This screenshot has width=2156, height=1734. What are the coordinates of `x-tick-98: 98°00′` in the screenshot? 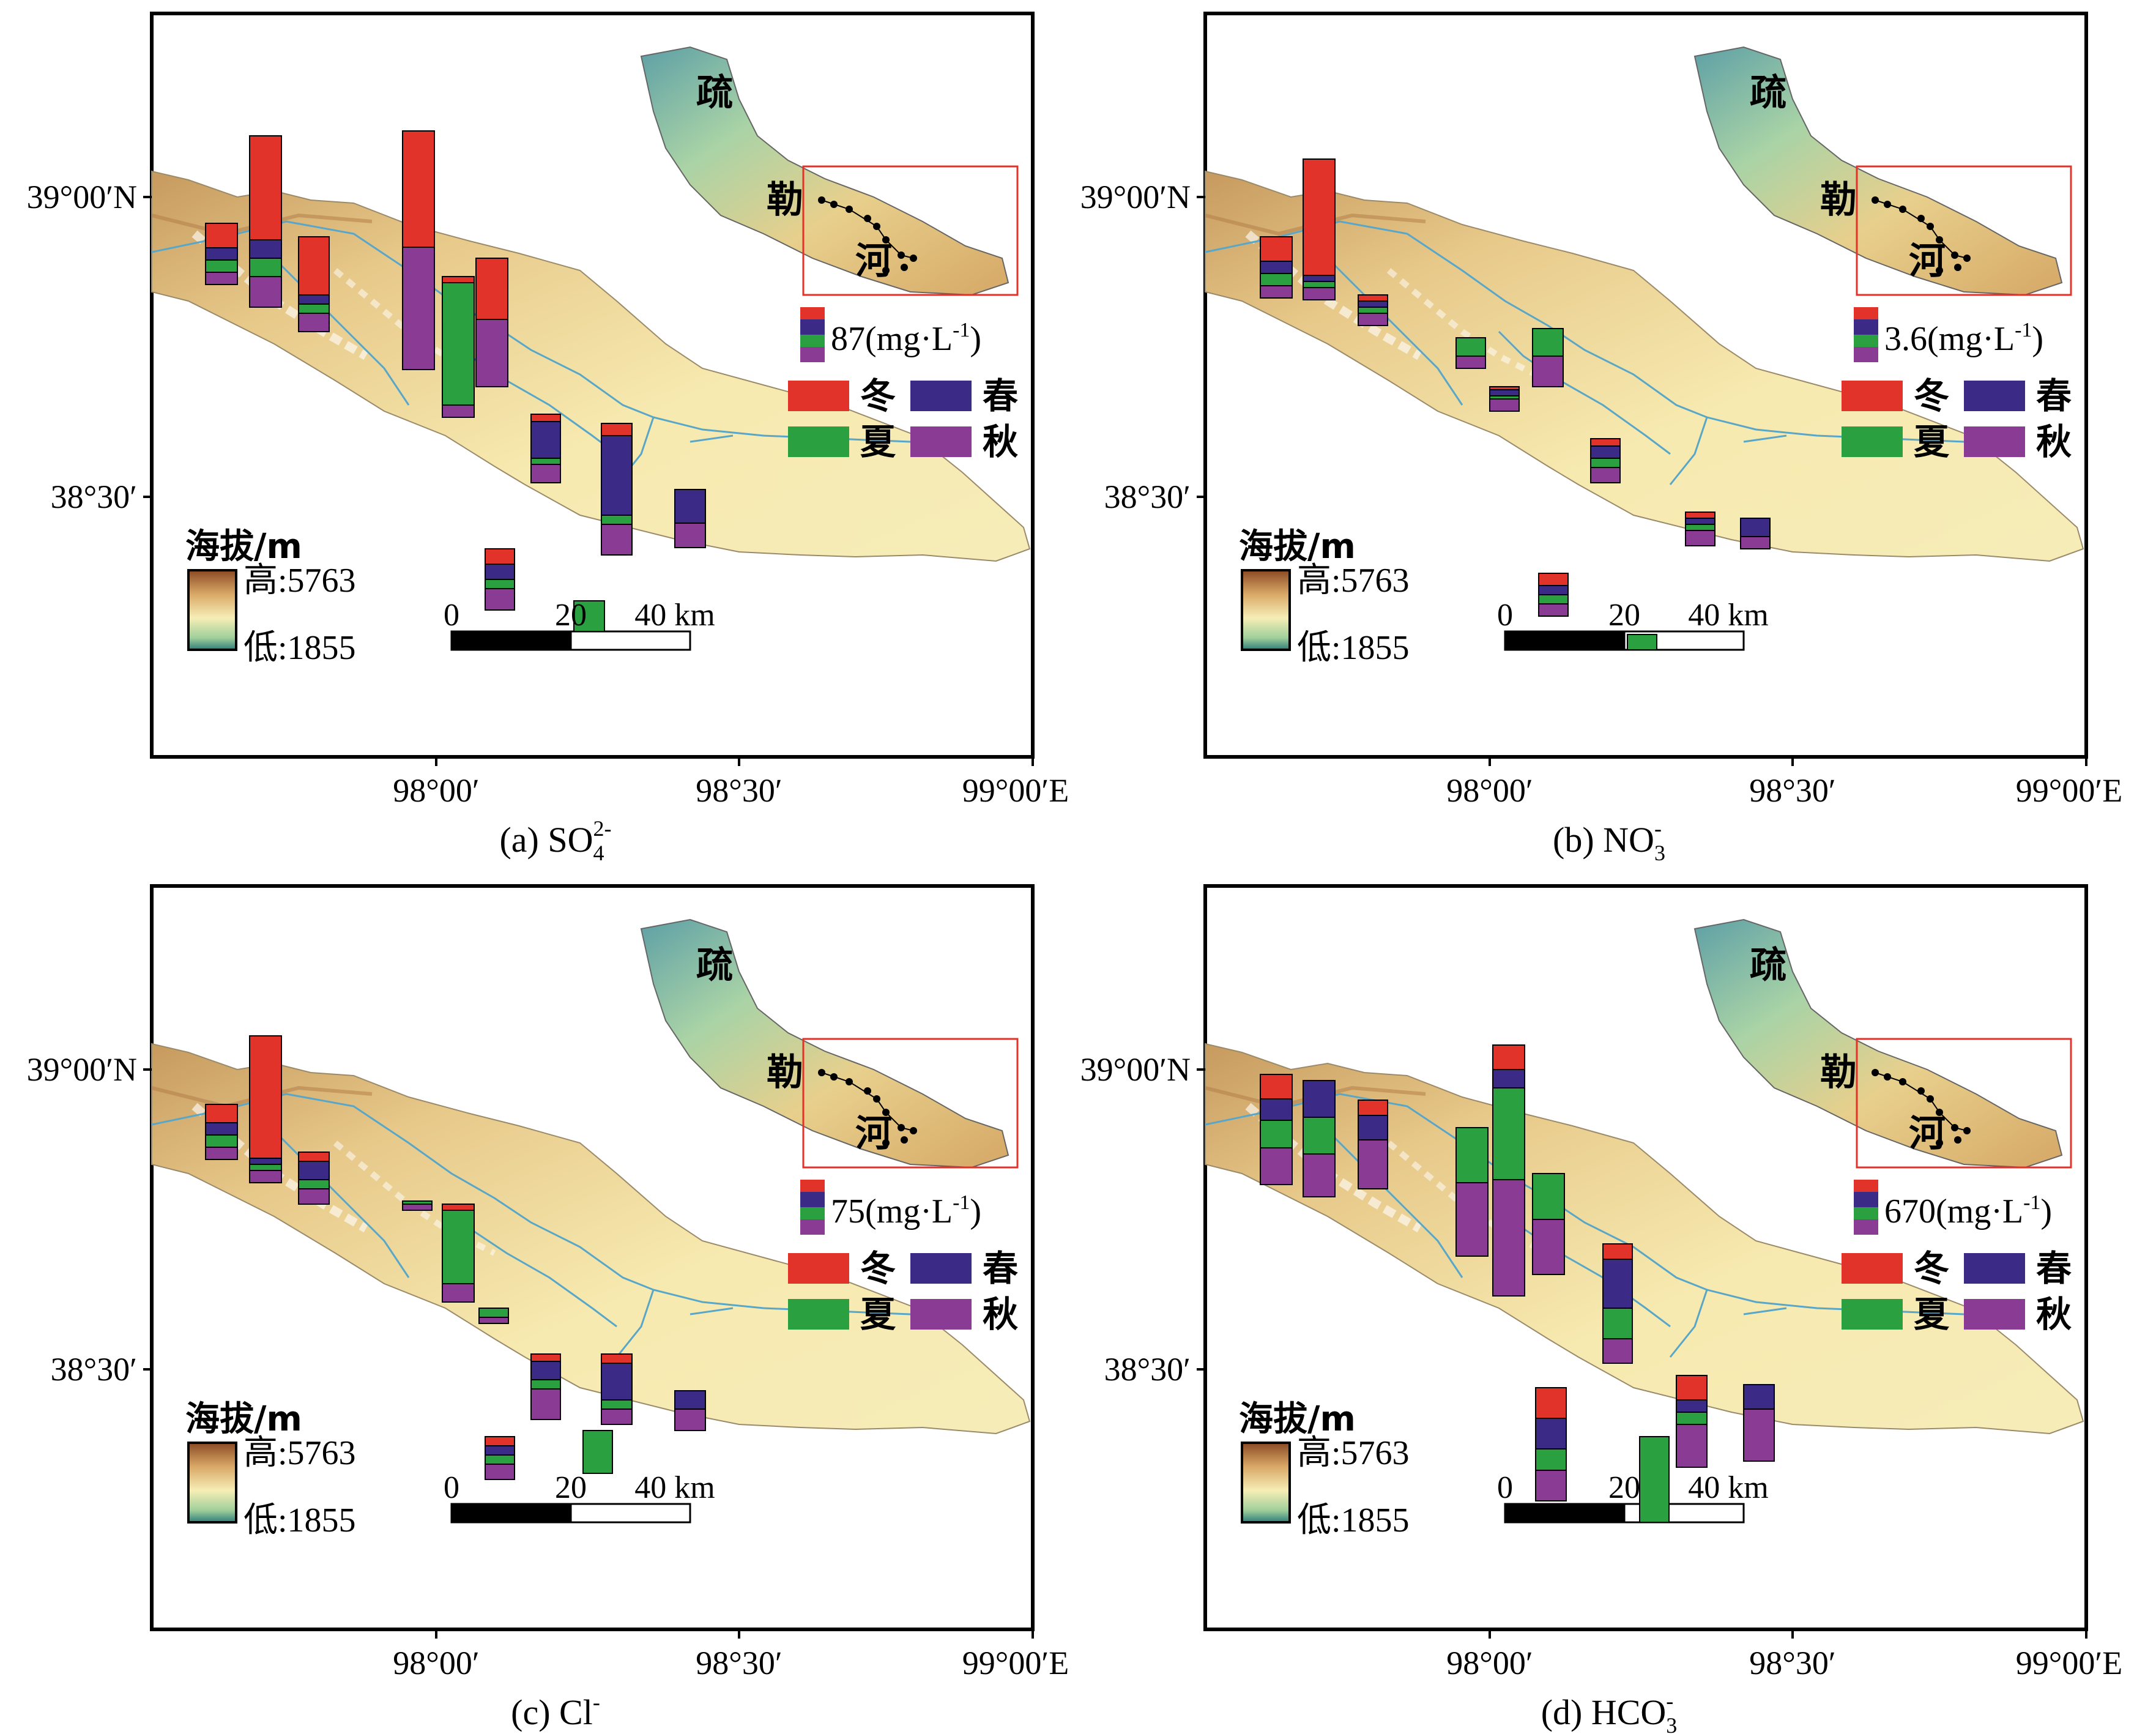 It's located at (436, 790).